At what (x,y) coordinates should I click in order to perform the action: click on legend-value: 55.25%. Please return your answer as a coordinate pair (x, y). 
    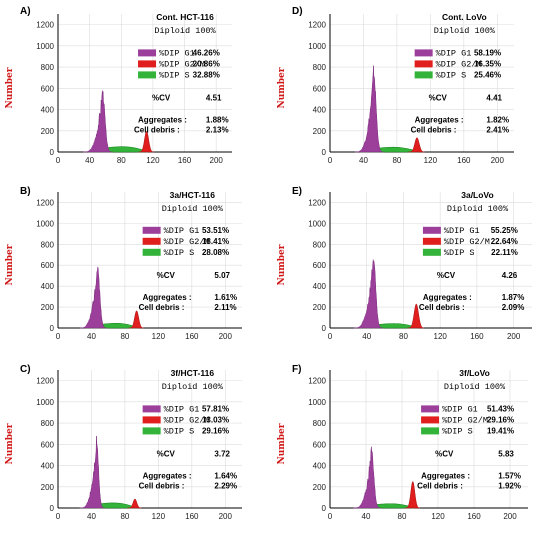
    Looking at the image, I should click on (504, 230).